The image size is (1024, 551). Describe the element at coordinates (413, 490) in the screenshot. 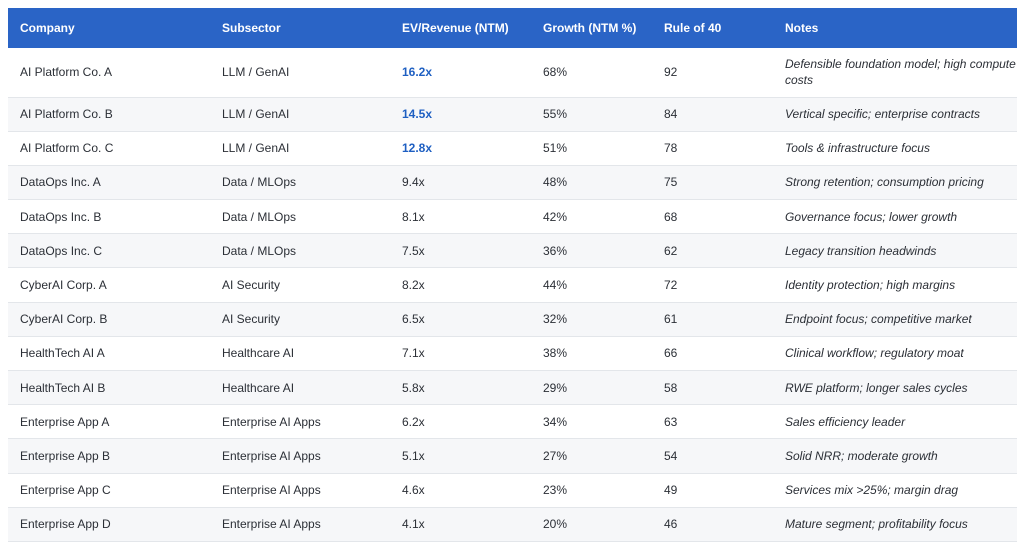

I see `ev-revenue-cell: 4.6x` at that location.